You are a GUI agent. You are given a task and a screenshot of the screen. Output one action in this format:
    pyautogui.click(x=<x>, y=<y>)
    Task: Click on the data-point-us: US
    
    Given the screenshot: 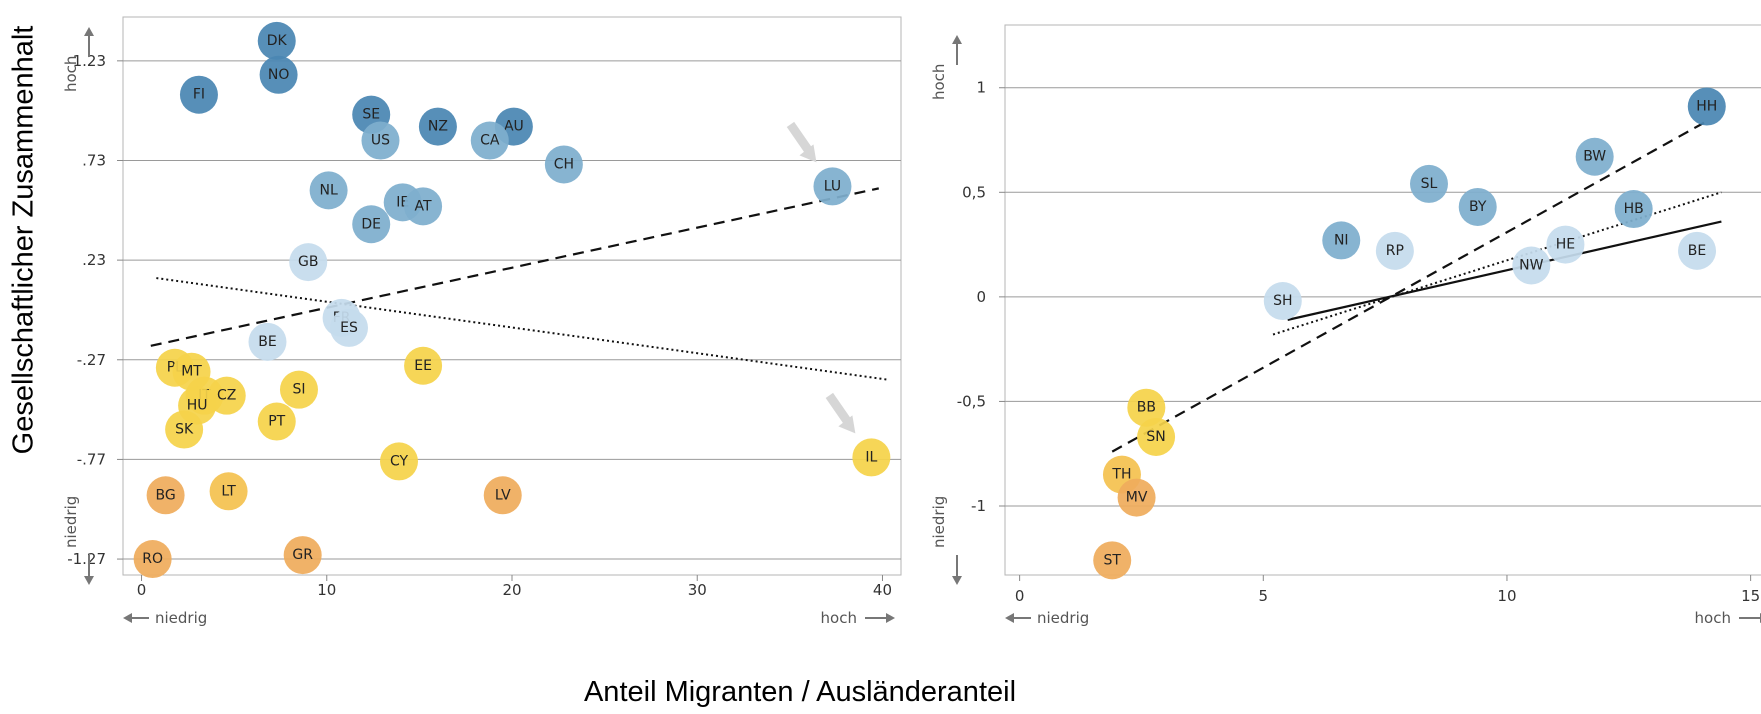 What is the action you would take?
    pyautogui.click(x=380, y=140)
    